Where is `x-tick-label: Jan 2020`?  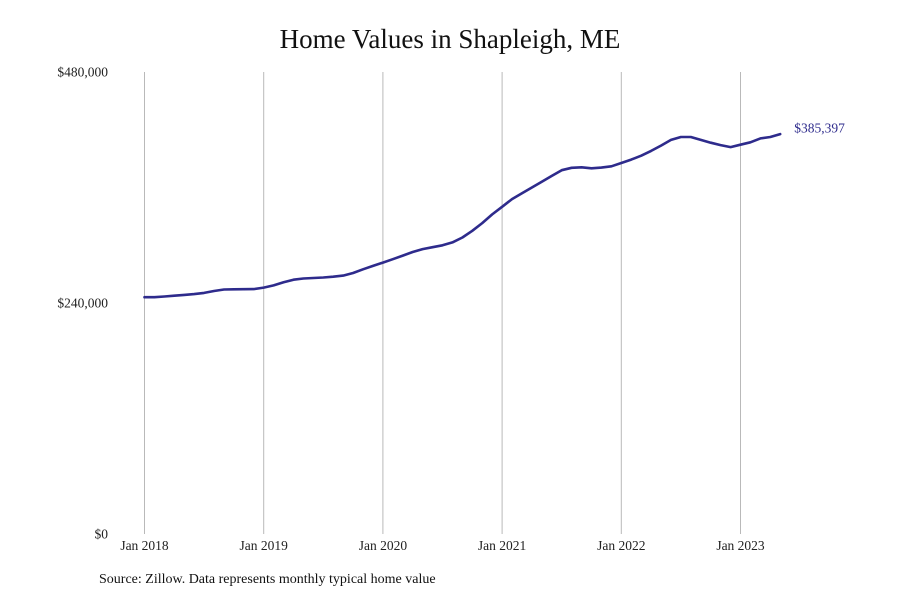
x-tick-label: Jan 2020 is located at coordinates (383, 545).